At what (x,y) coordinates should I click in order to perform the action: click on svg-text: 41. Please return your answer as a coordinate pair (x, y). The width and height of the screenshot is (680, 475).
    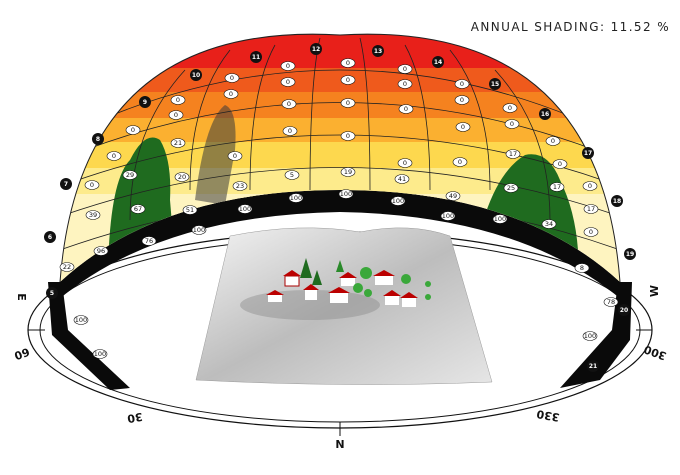
    Looking at the image, I should click on (402, 179).